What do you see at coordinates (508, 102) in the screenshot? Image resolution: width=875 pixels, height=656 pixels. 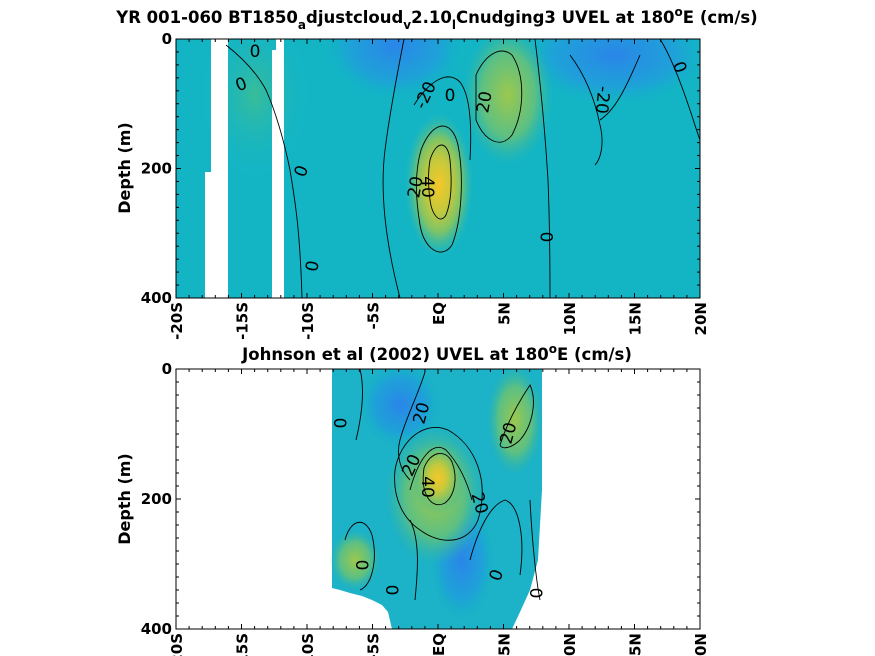 I see `panel-1-nec-maximum` at bounding box center [508, 102].